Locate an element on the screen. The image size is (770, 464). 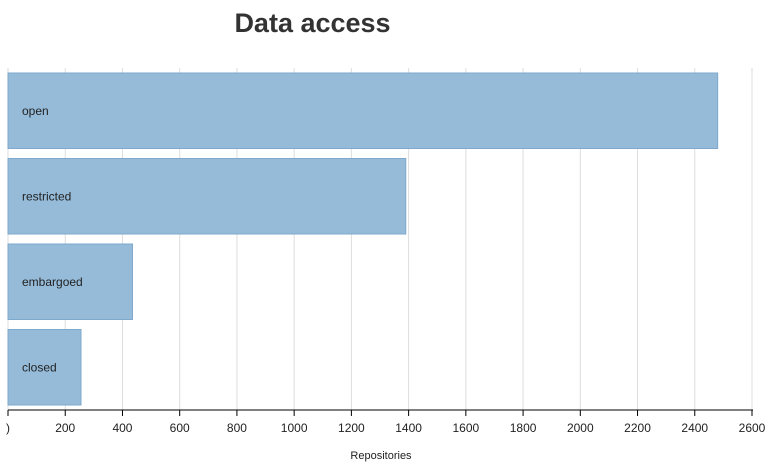
x-tick-label: 1400 is located at coordinates (408, 428).